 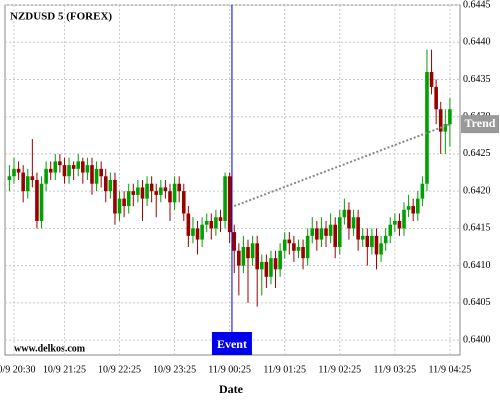 I want to click on y-tick-label: 0.6440, so click(x=477, y=42).